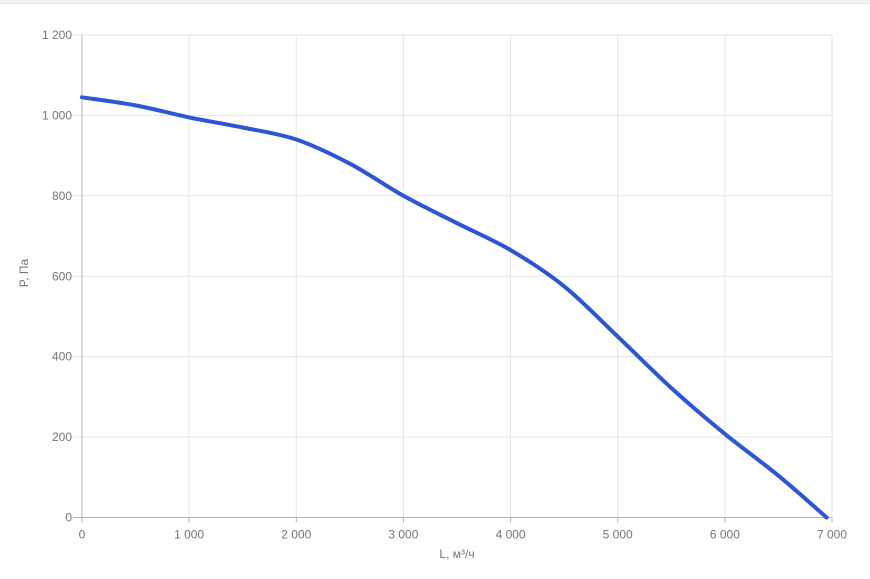  What do you see at coordinates (62, 437) in the screenshot?
I see `y-tick-label: 200` at bounding box center [62, 437].